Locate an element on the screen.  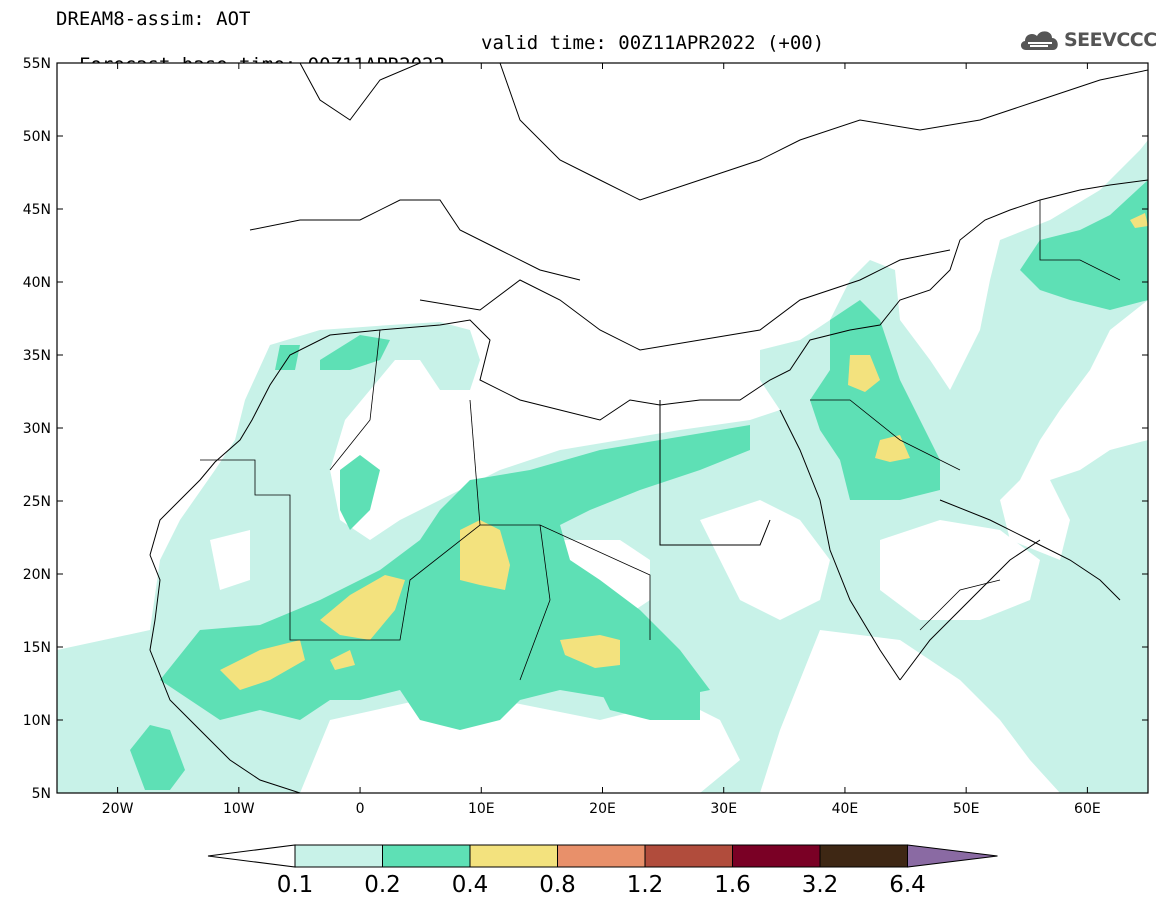
lon-tick-label: 0 is located at coordinates (360, 809).